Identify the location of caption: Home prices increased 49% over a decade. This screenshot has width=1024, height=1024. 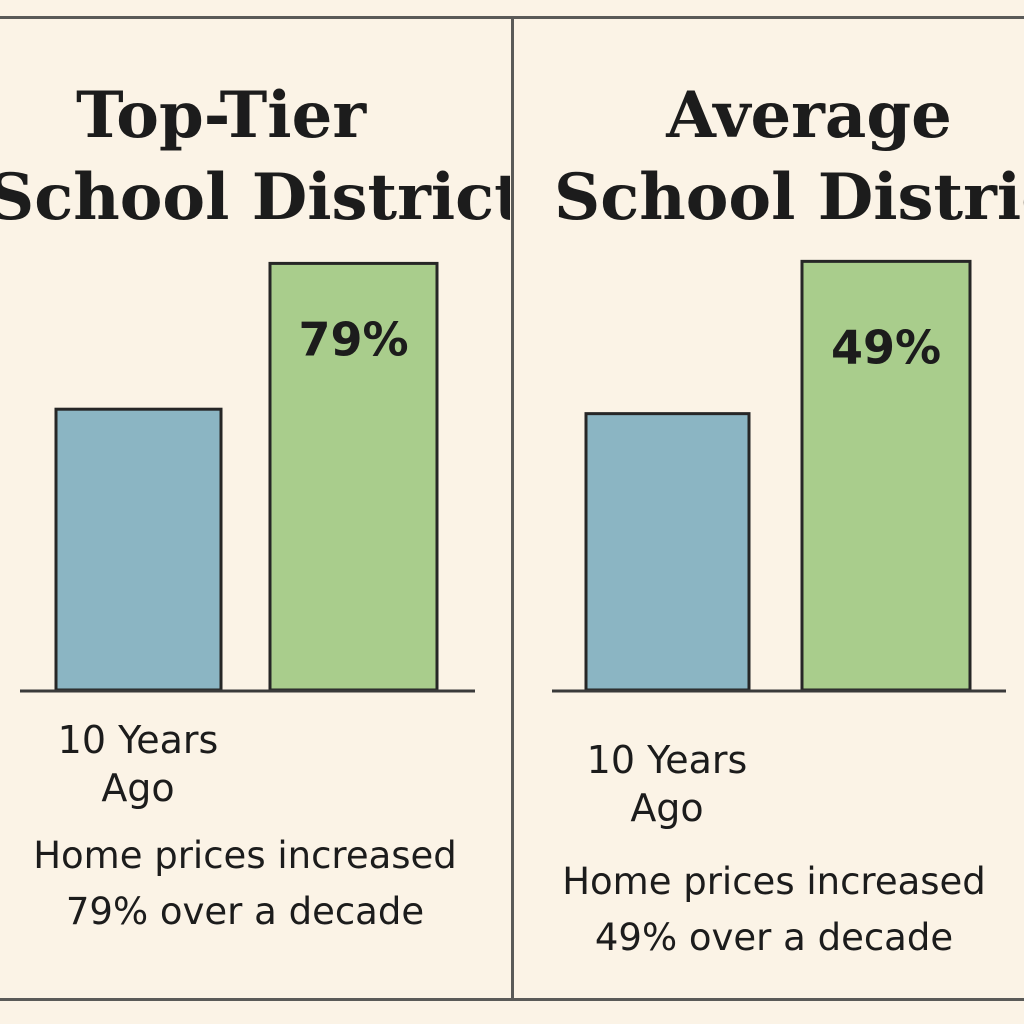
(774, 910).